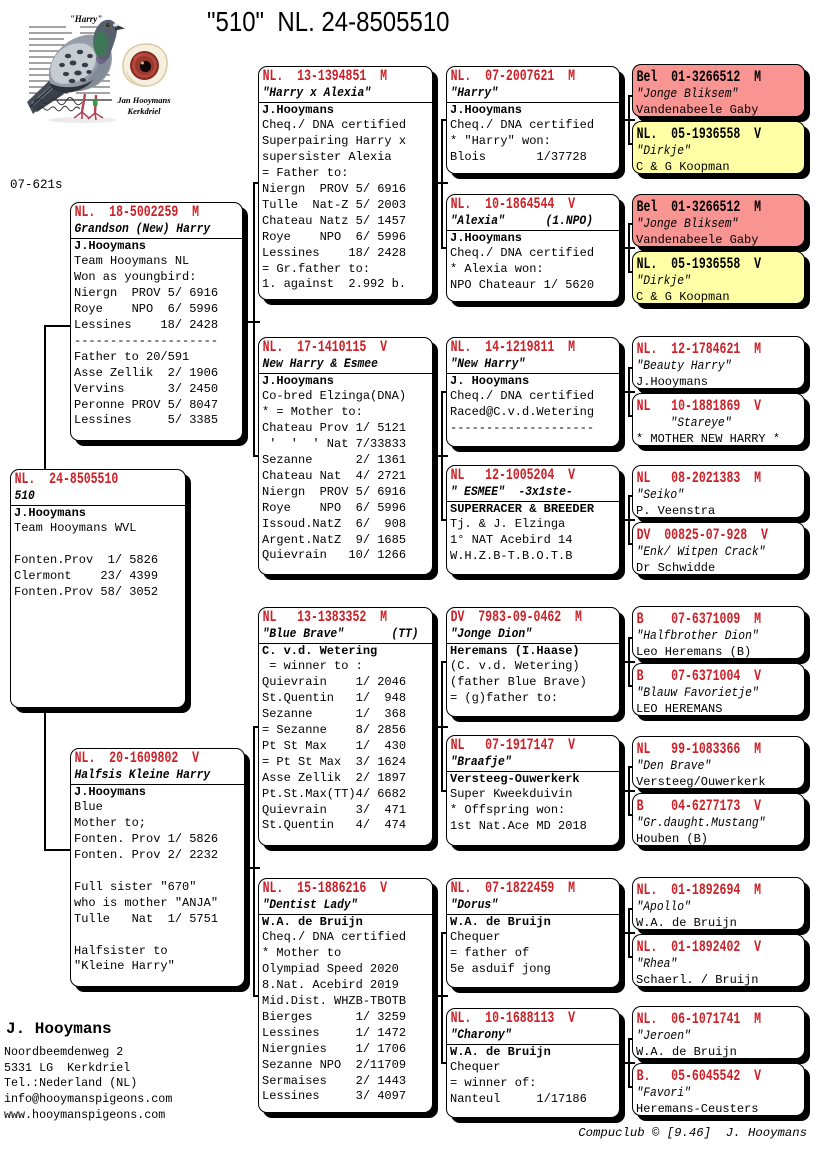 The height and width of the screenshot is (1172, 816). I want to click on box-body-line: * "Harry" won:, so click(500, 141).